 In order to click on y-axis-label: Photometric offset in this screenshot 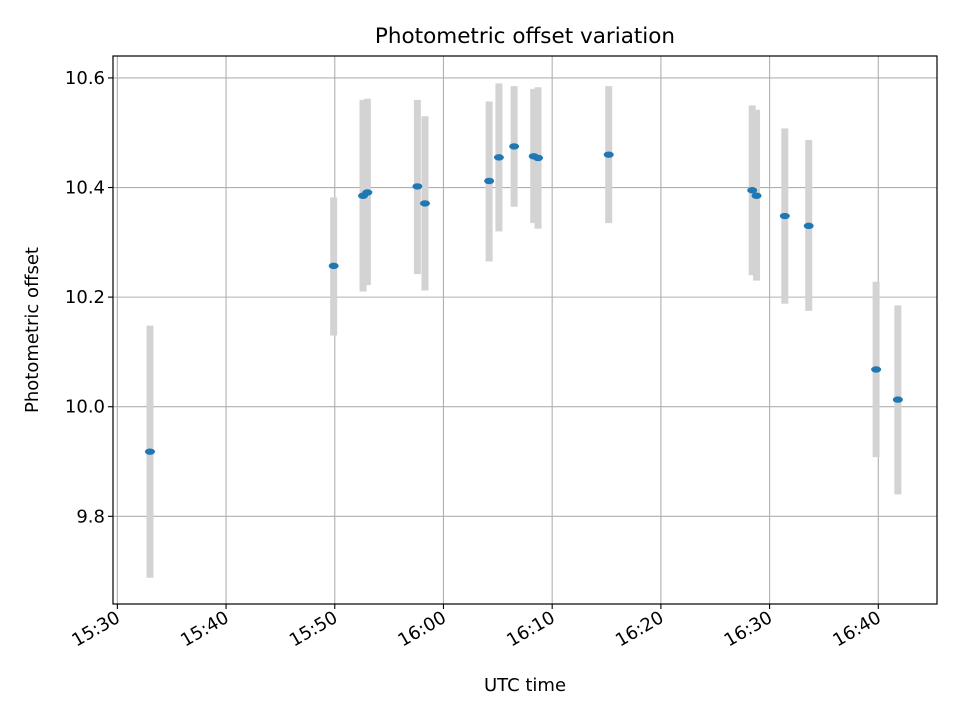, I will do `click(32, 330)`.